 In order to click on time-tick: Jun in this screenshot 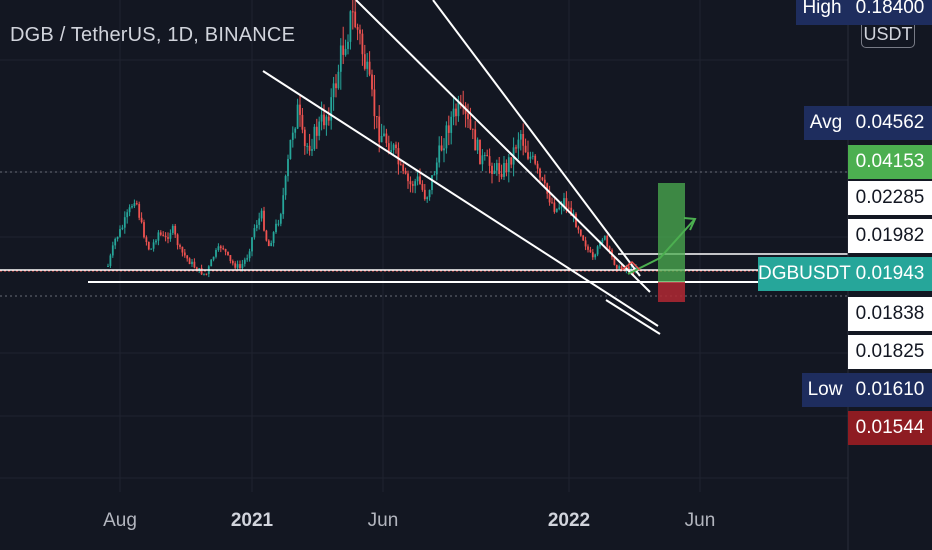, I will do `click(700, 520)`.